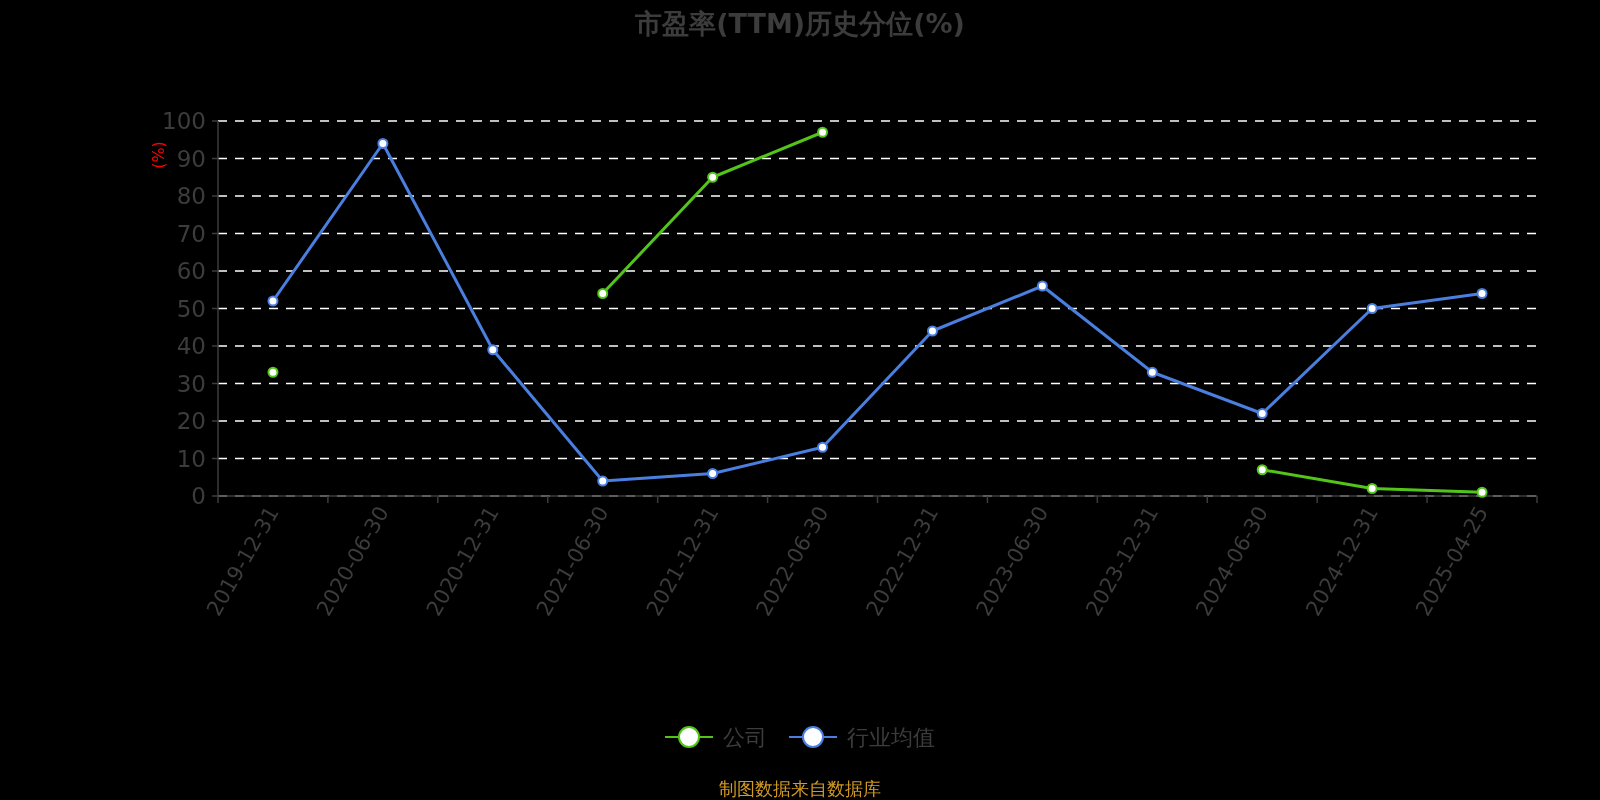 This screenshot has width=1600, height=800. I want to click on chart-title: 市盈率(TTM)历史分位(%), so click(799, 23).